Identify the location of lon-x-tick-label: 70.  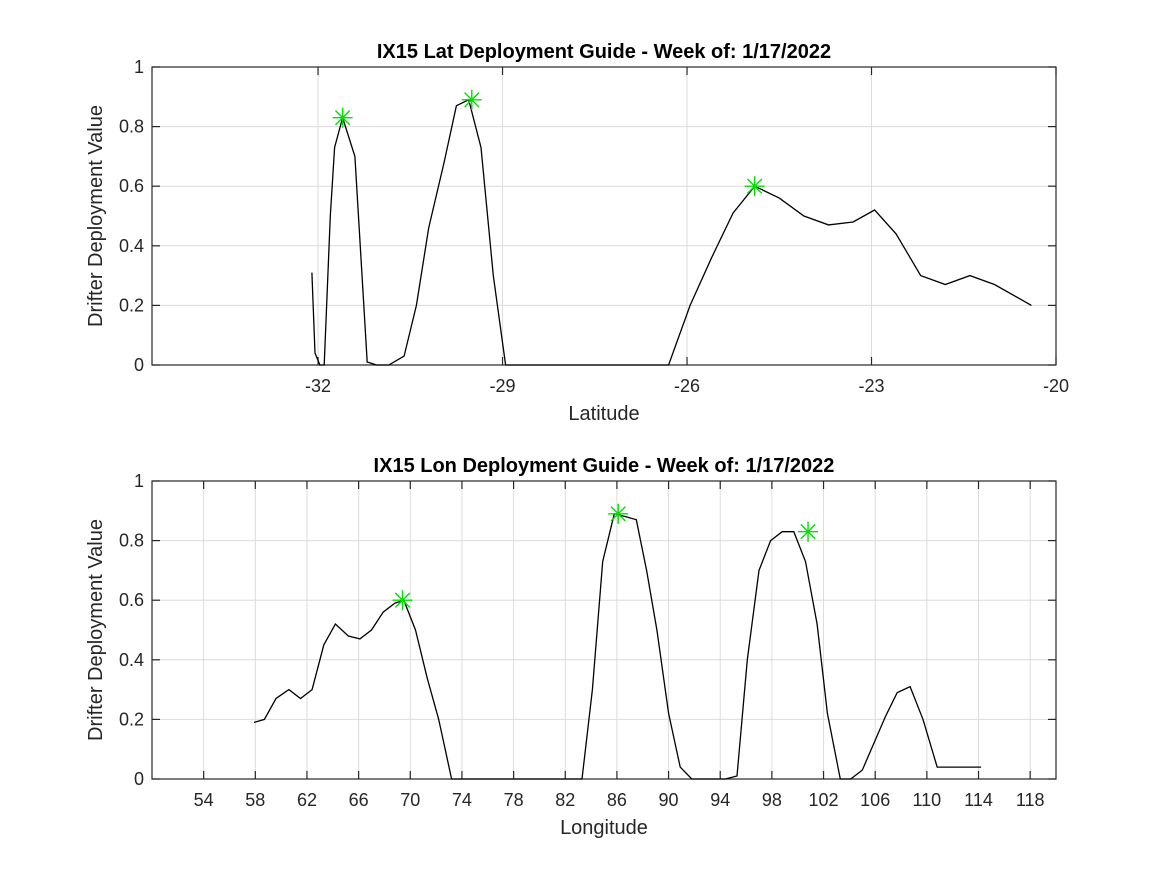
(410, 800).